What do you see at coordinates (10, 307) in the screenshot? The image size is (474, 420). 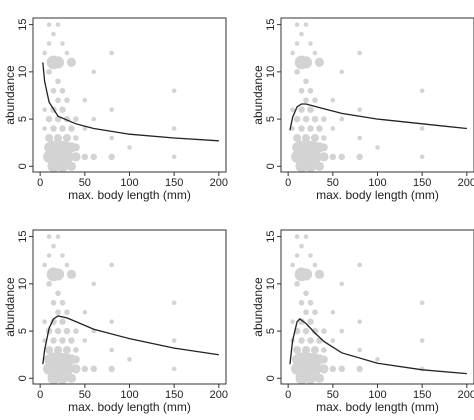 I see `y-axis-label: abundance` at bounding box center [10, 307].